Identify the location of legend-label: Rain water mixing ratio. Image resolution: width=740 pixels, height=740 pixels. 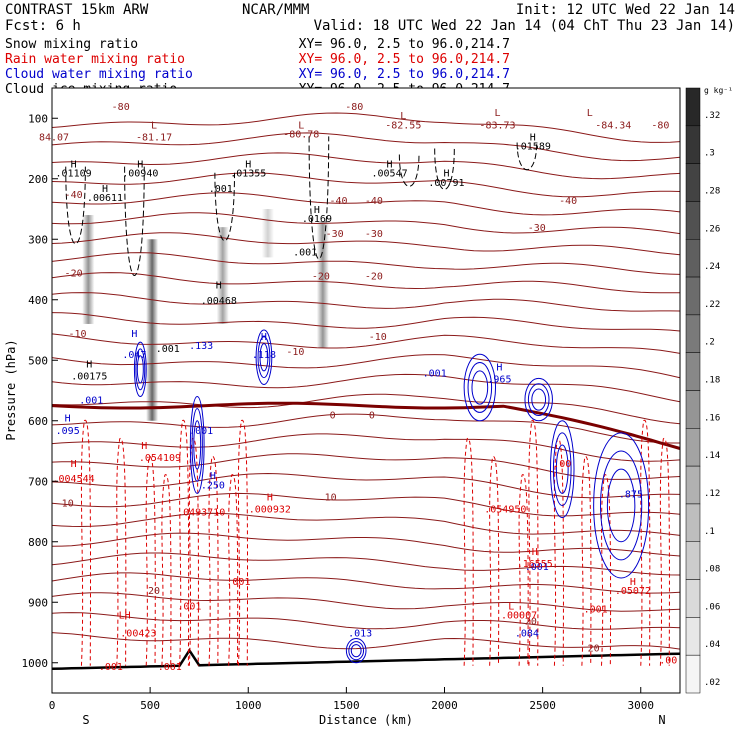
(95, 59).